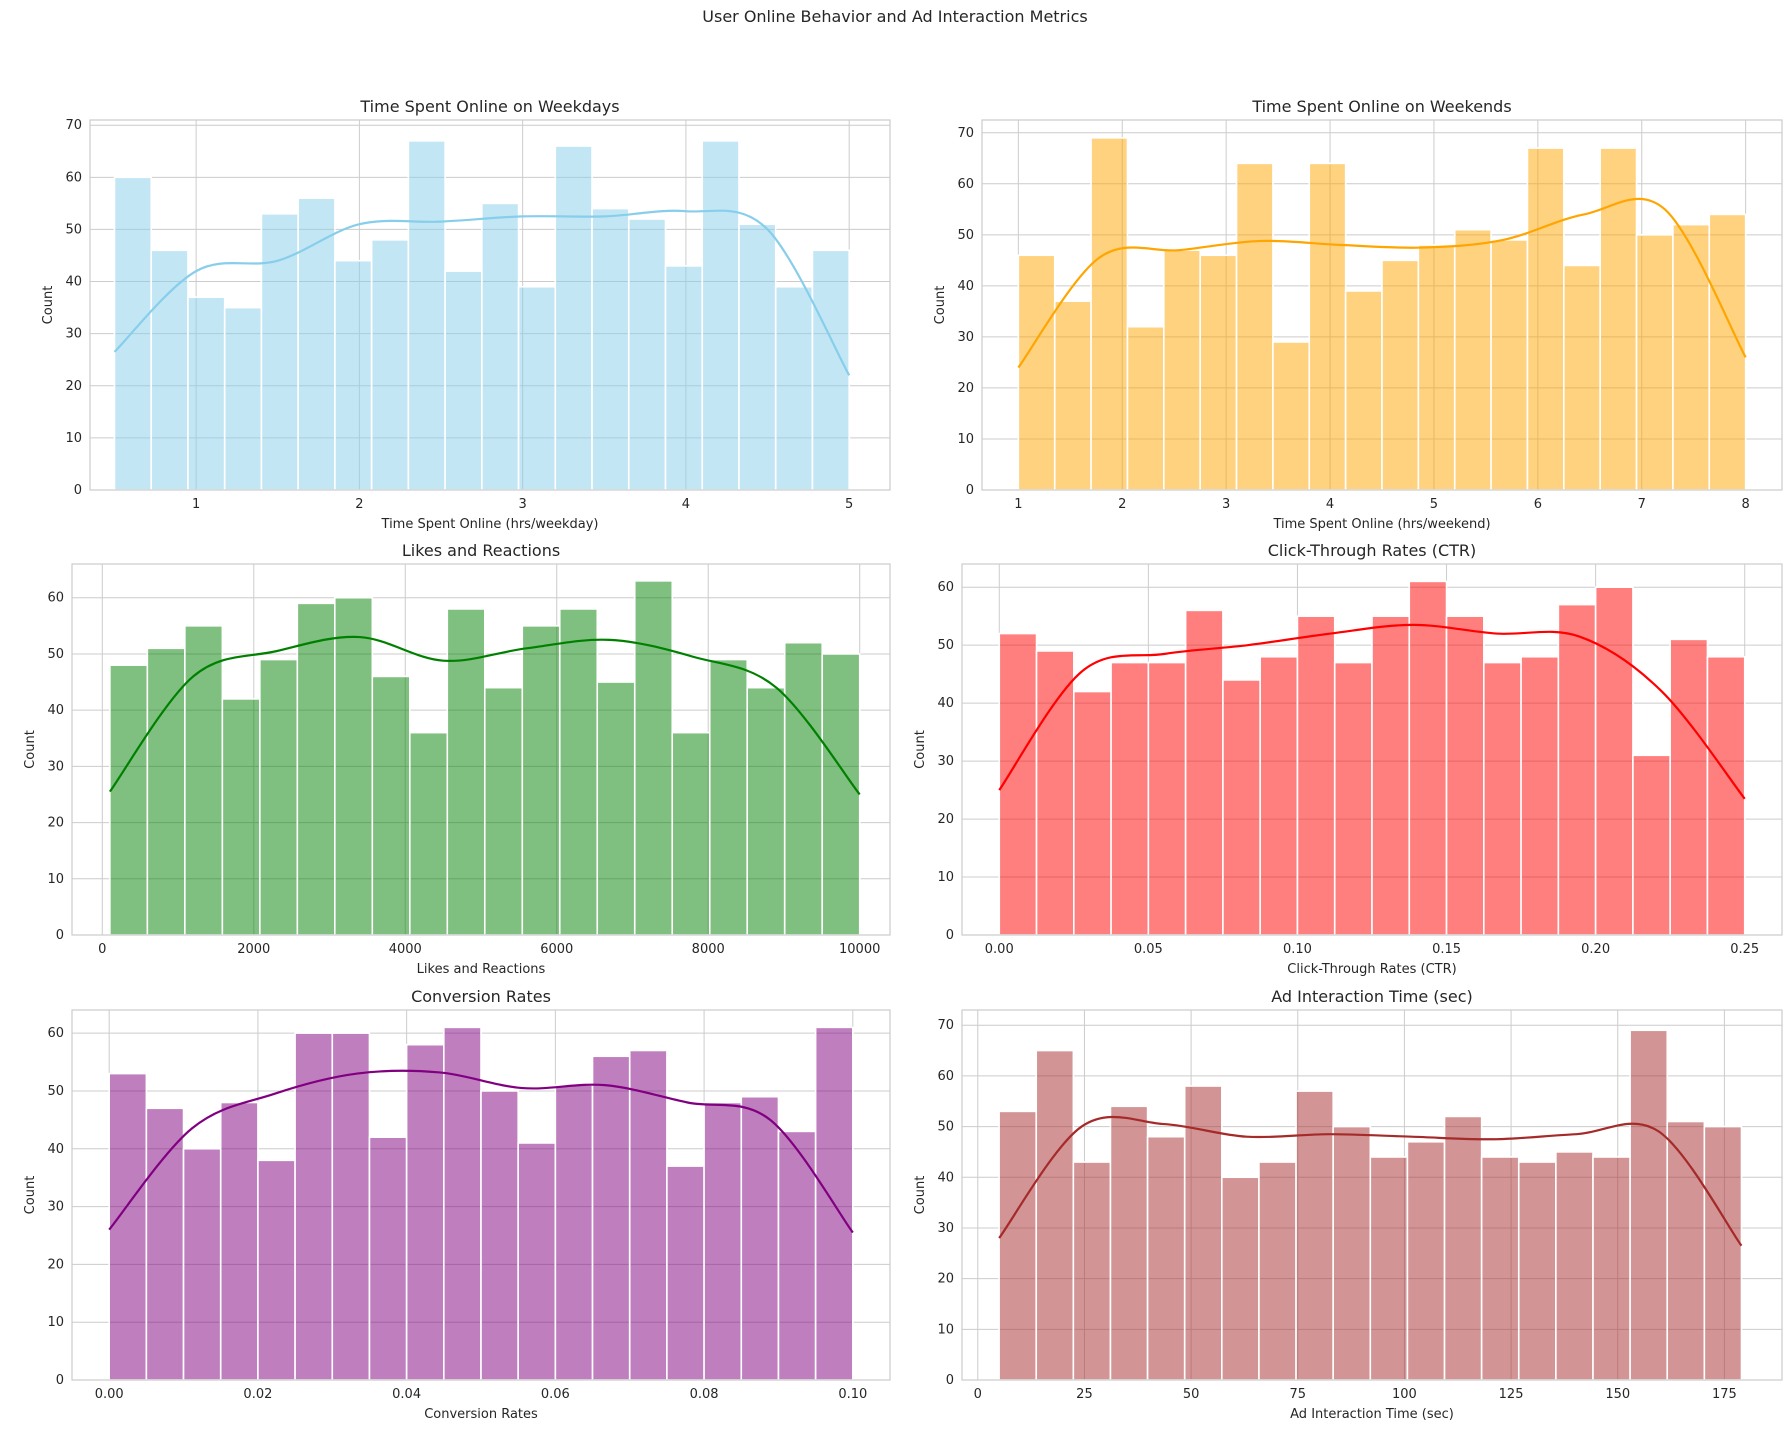 Image resolution: width=1790 pixels, height=1430 pixels. Describe the element at coordinates (1330, 504) in the screenshot. I see `x-tick-label: 4` at that location.